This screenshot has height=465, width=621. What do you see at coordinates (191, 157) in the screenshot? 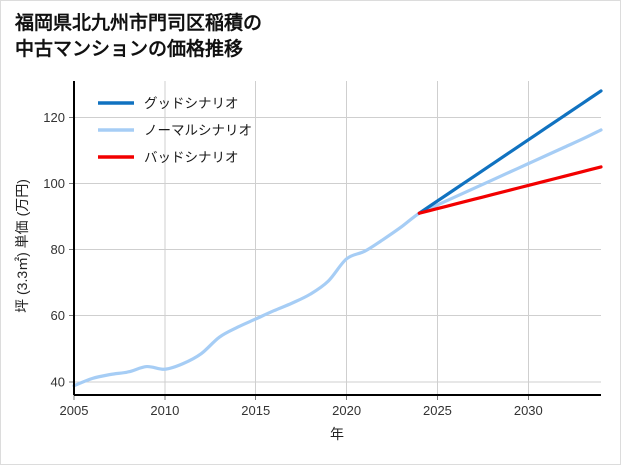
I see `legend-label-bad: バッドシナリオ` at bounding box center [191, 157].